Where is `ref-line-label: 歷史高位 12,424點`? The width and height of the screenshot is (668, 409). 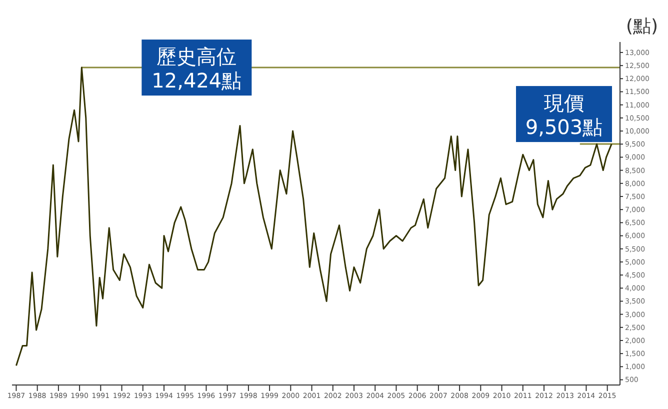
ref-line-label: 歷史高位 12,424點 is located at coordinates (197, 68).